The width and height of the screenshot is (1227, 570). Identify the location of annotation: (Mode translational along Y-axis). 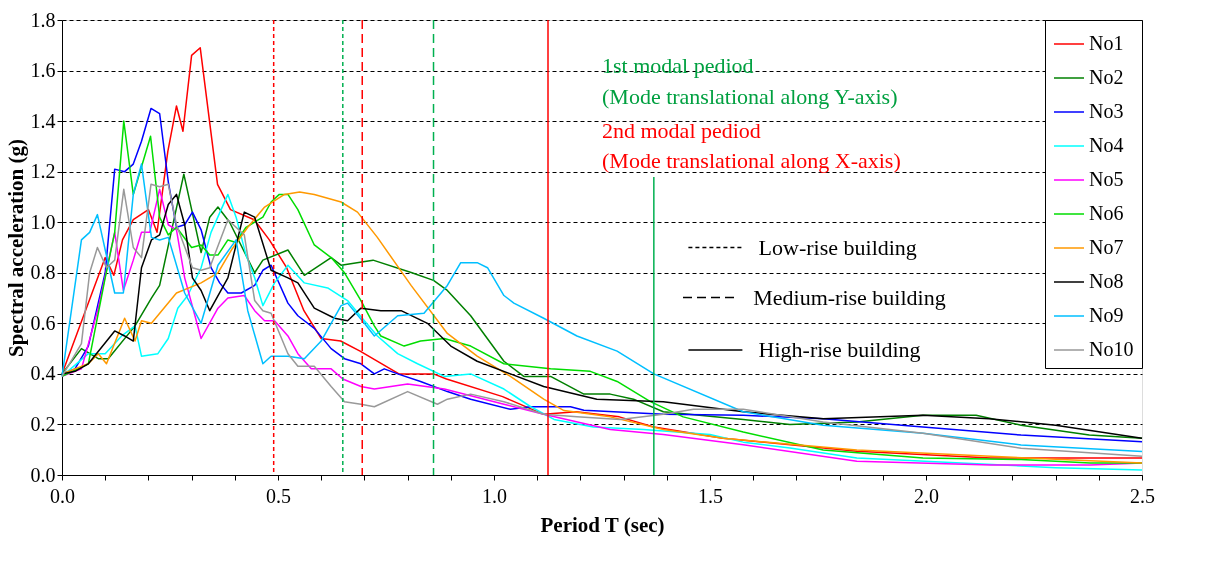
(750, 97).